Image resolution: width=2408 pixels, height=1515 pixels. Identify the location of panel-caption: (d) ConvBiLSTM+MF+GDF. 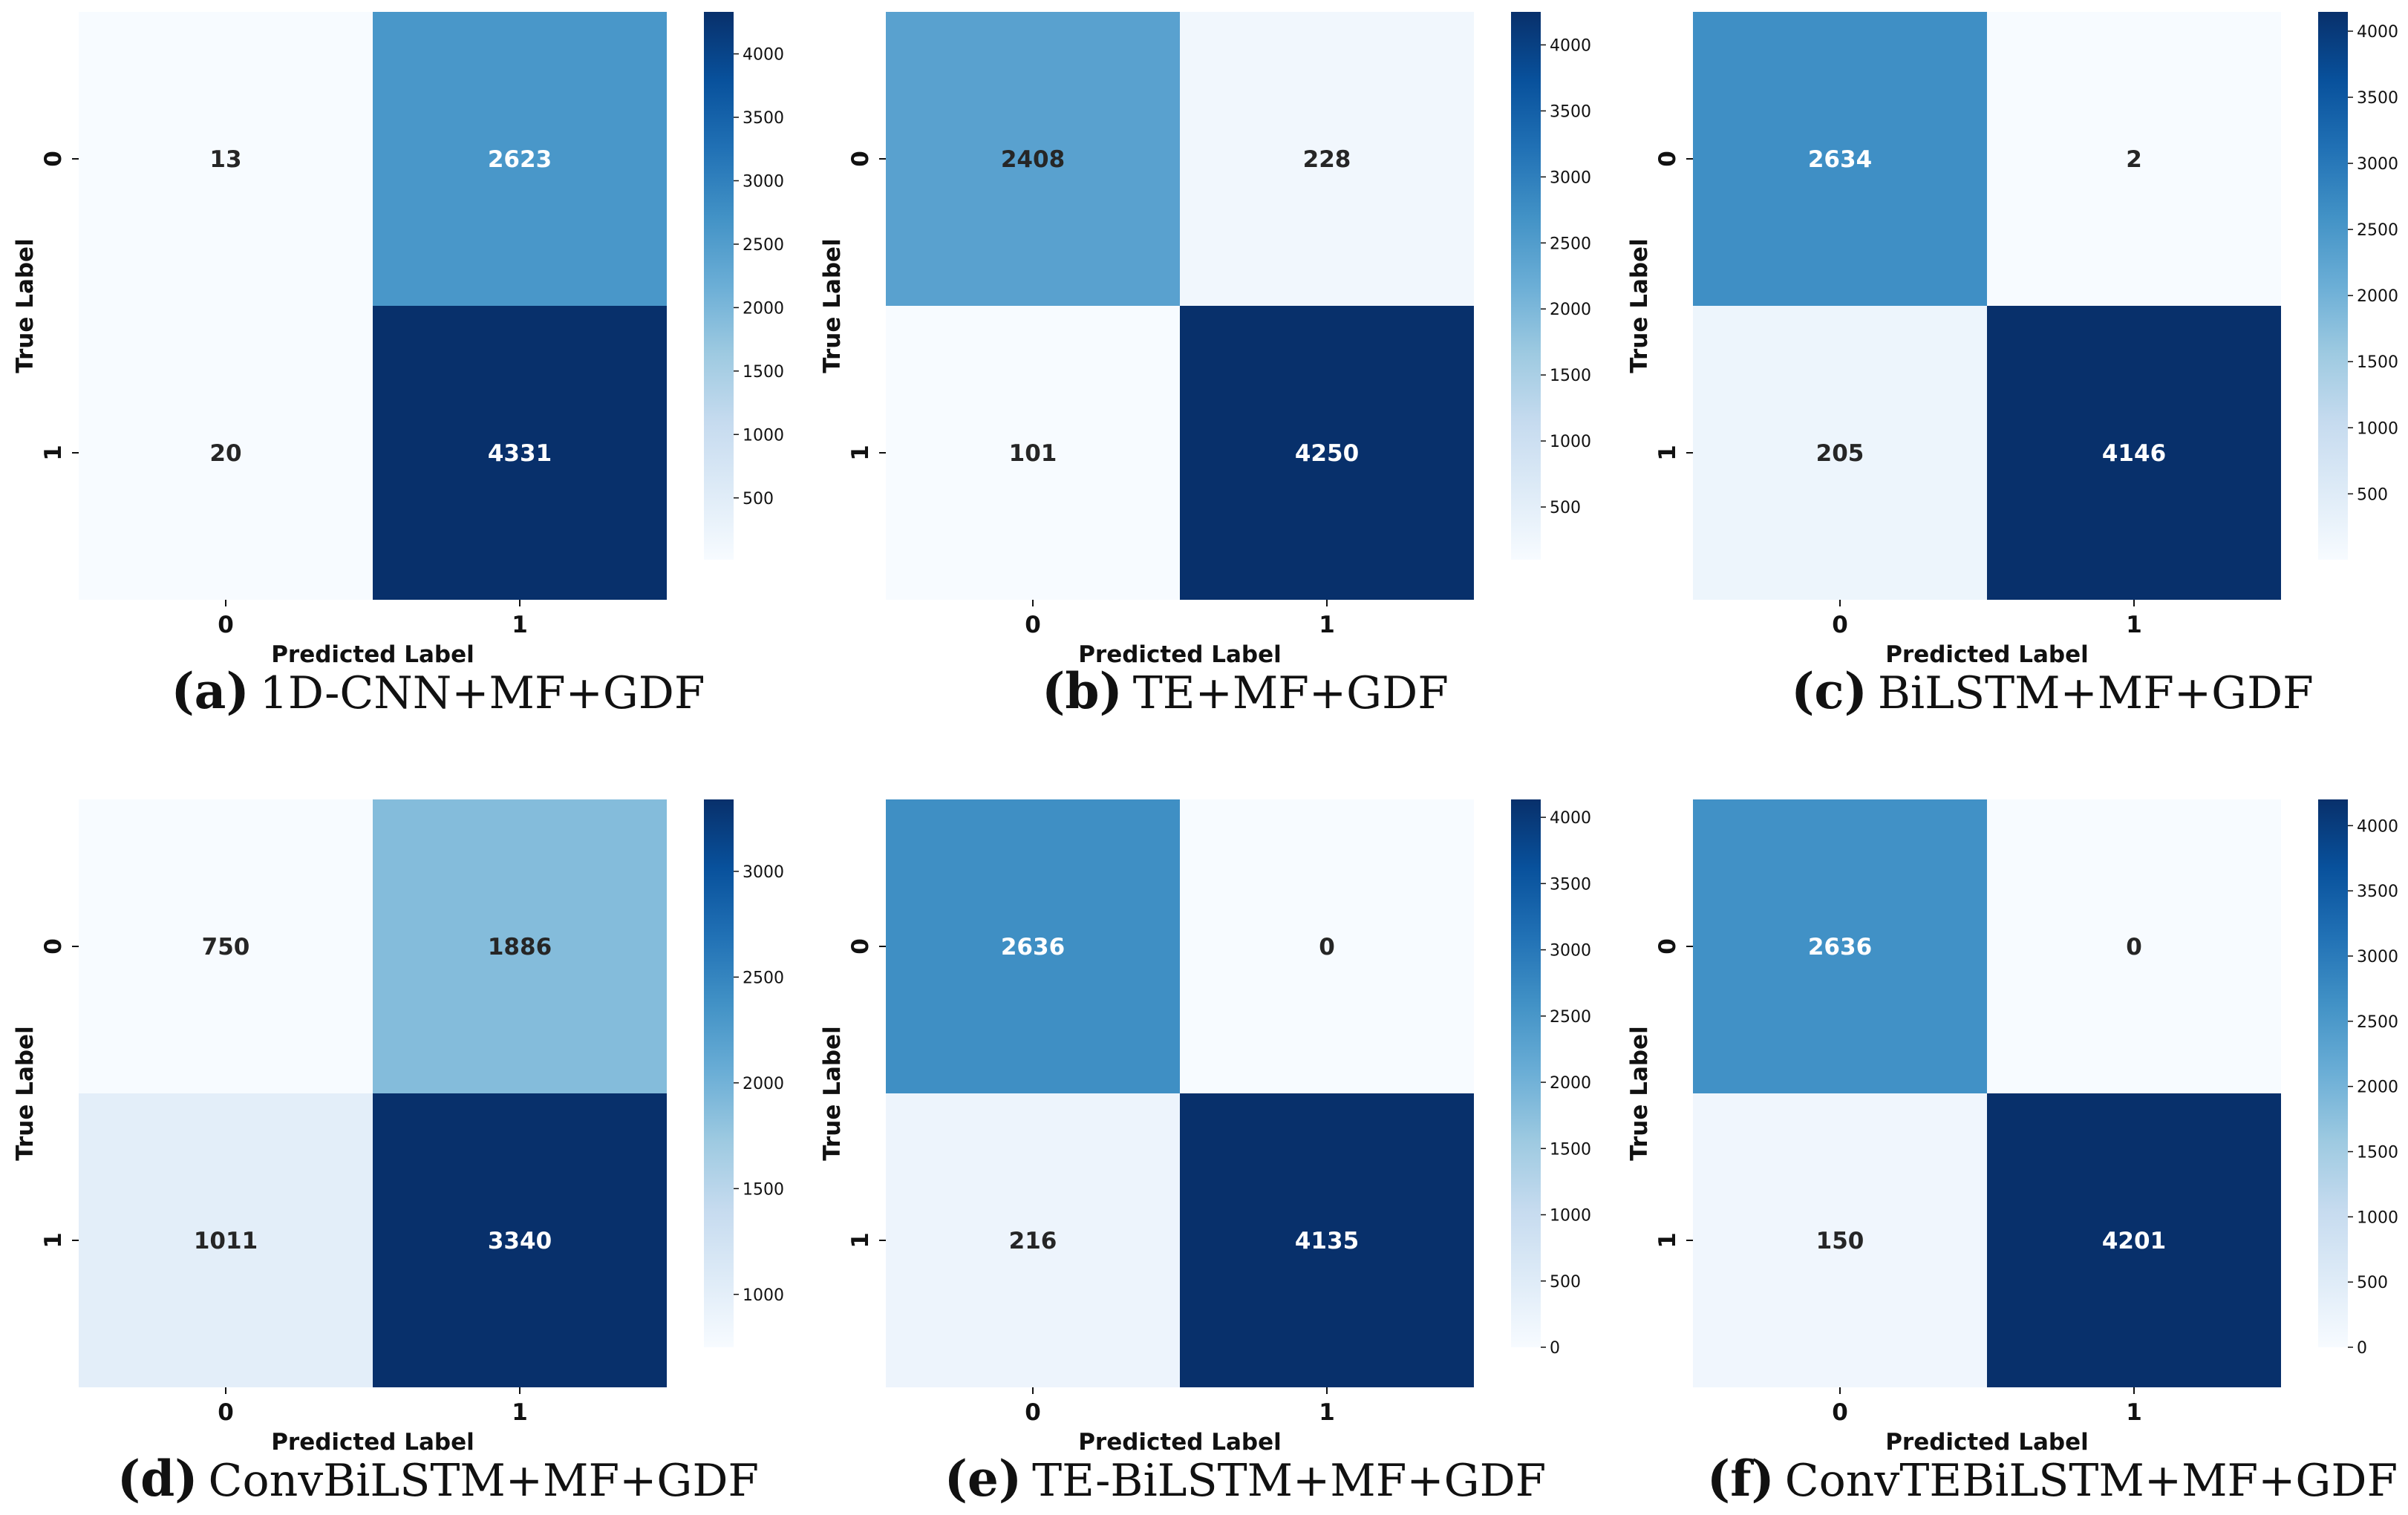
(438, 1479).